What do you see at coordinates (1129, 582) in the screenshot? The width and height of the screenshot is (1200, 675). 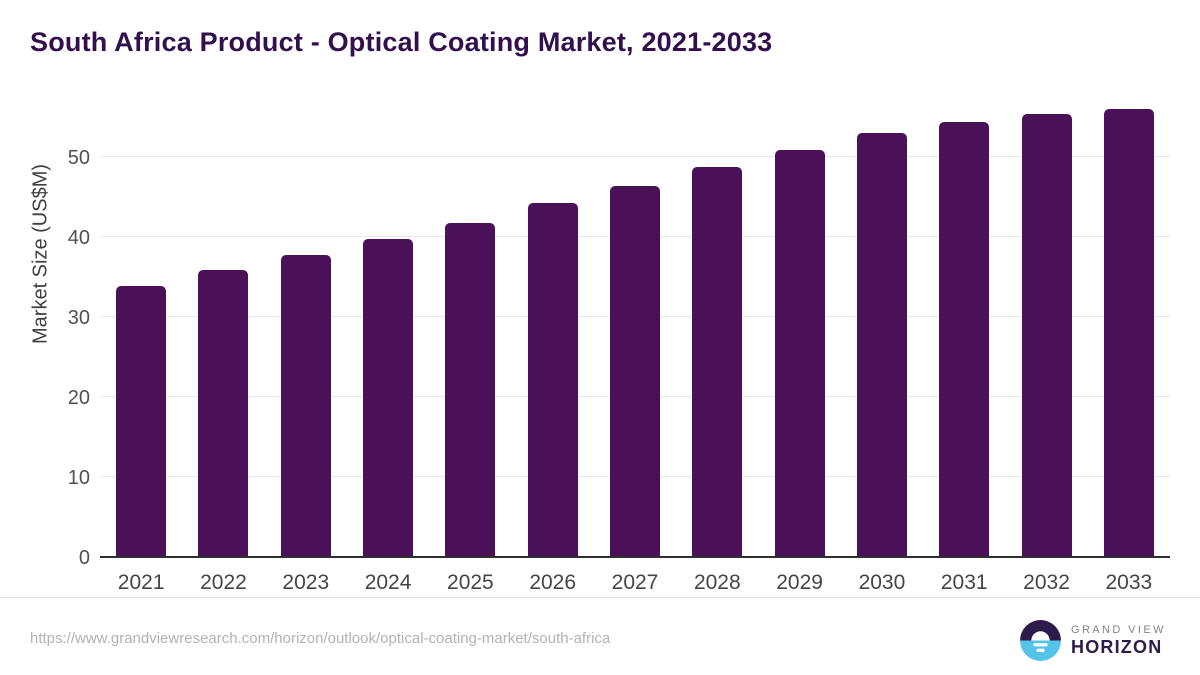 I see `x-tick-label-2033: 2033` at bounding box center [1129, 582].